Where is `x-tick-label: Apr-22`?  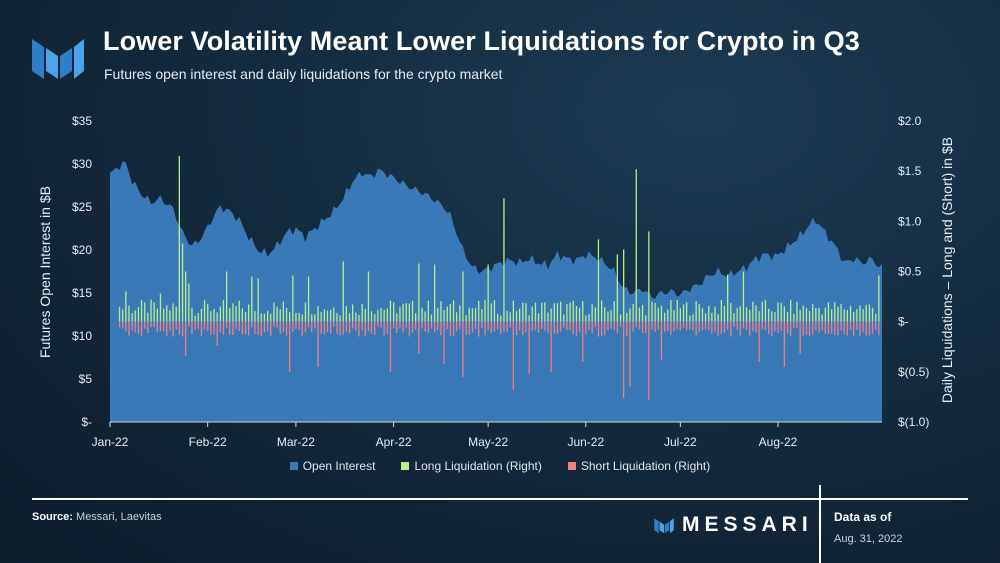 x-tick-label: Apr-22 is located at coordinates (394, 442).